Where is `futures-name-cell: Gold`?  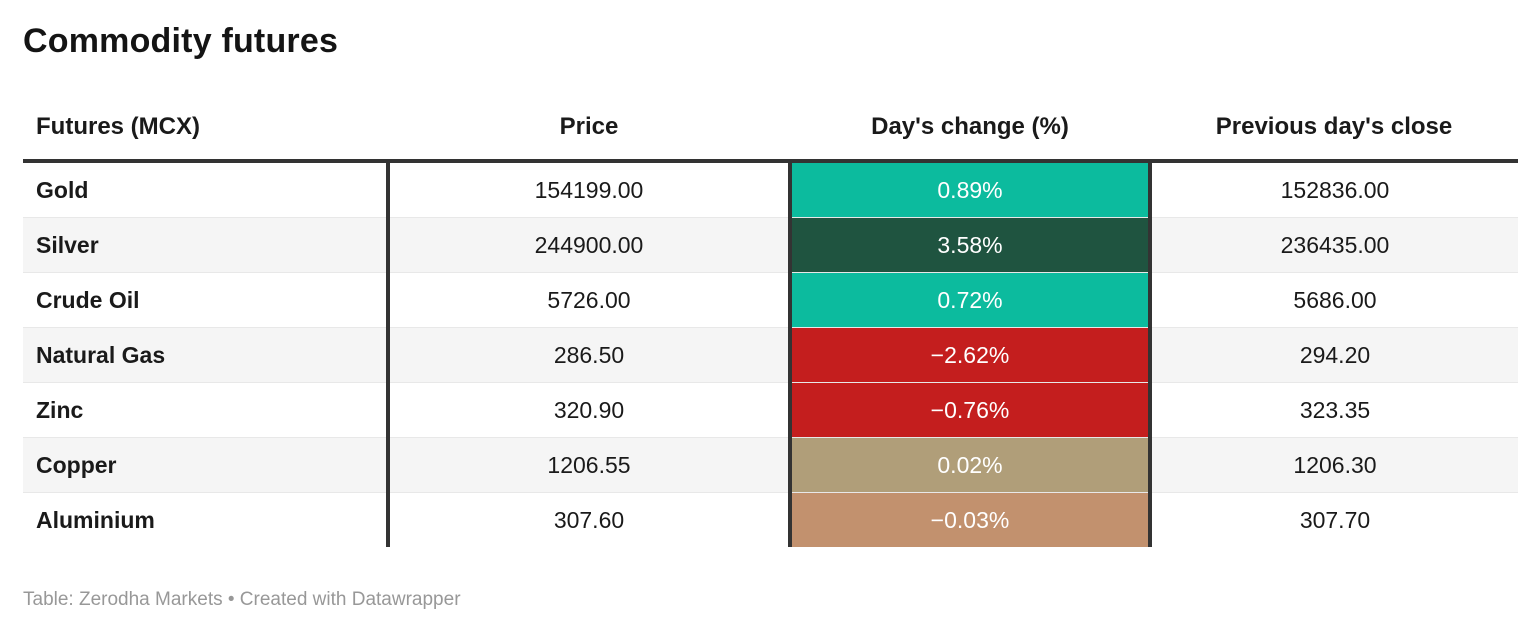
futures-name-cell: Gold is located at coordinates (206, 189).